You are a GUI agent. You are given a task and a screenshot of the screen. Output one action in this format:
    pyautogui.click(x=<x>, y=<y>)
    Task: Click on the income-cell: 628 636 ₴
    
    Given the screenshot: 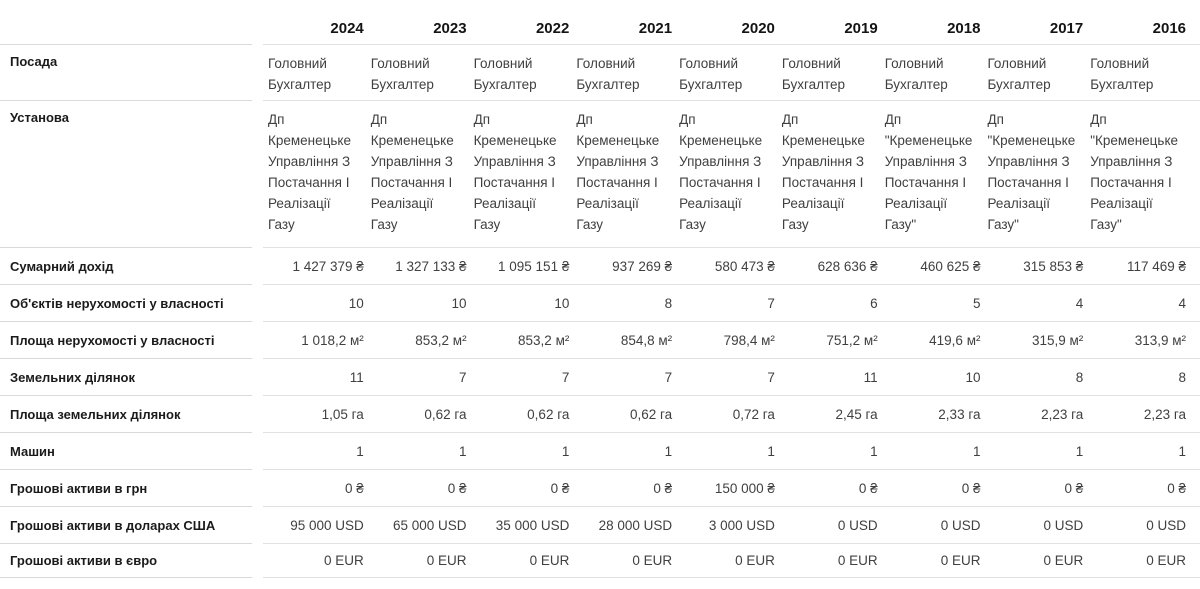 What is the action you would take?
    pyautogui.click(x=847, y=266)
    